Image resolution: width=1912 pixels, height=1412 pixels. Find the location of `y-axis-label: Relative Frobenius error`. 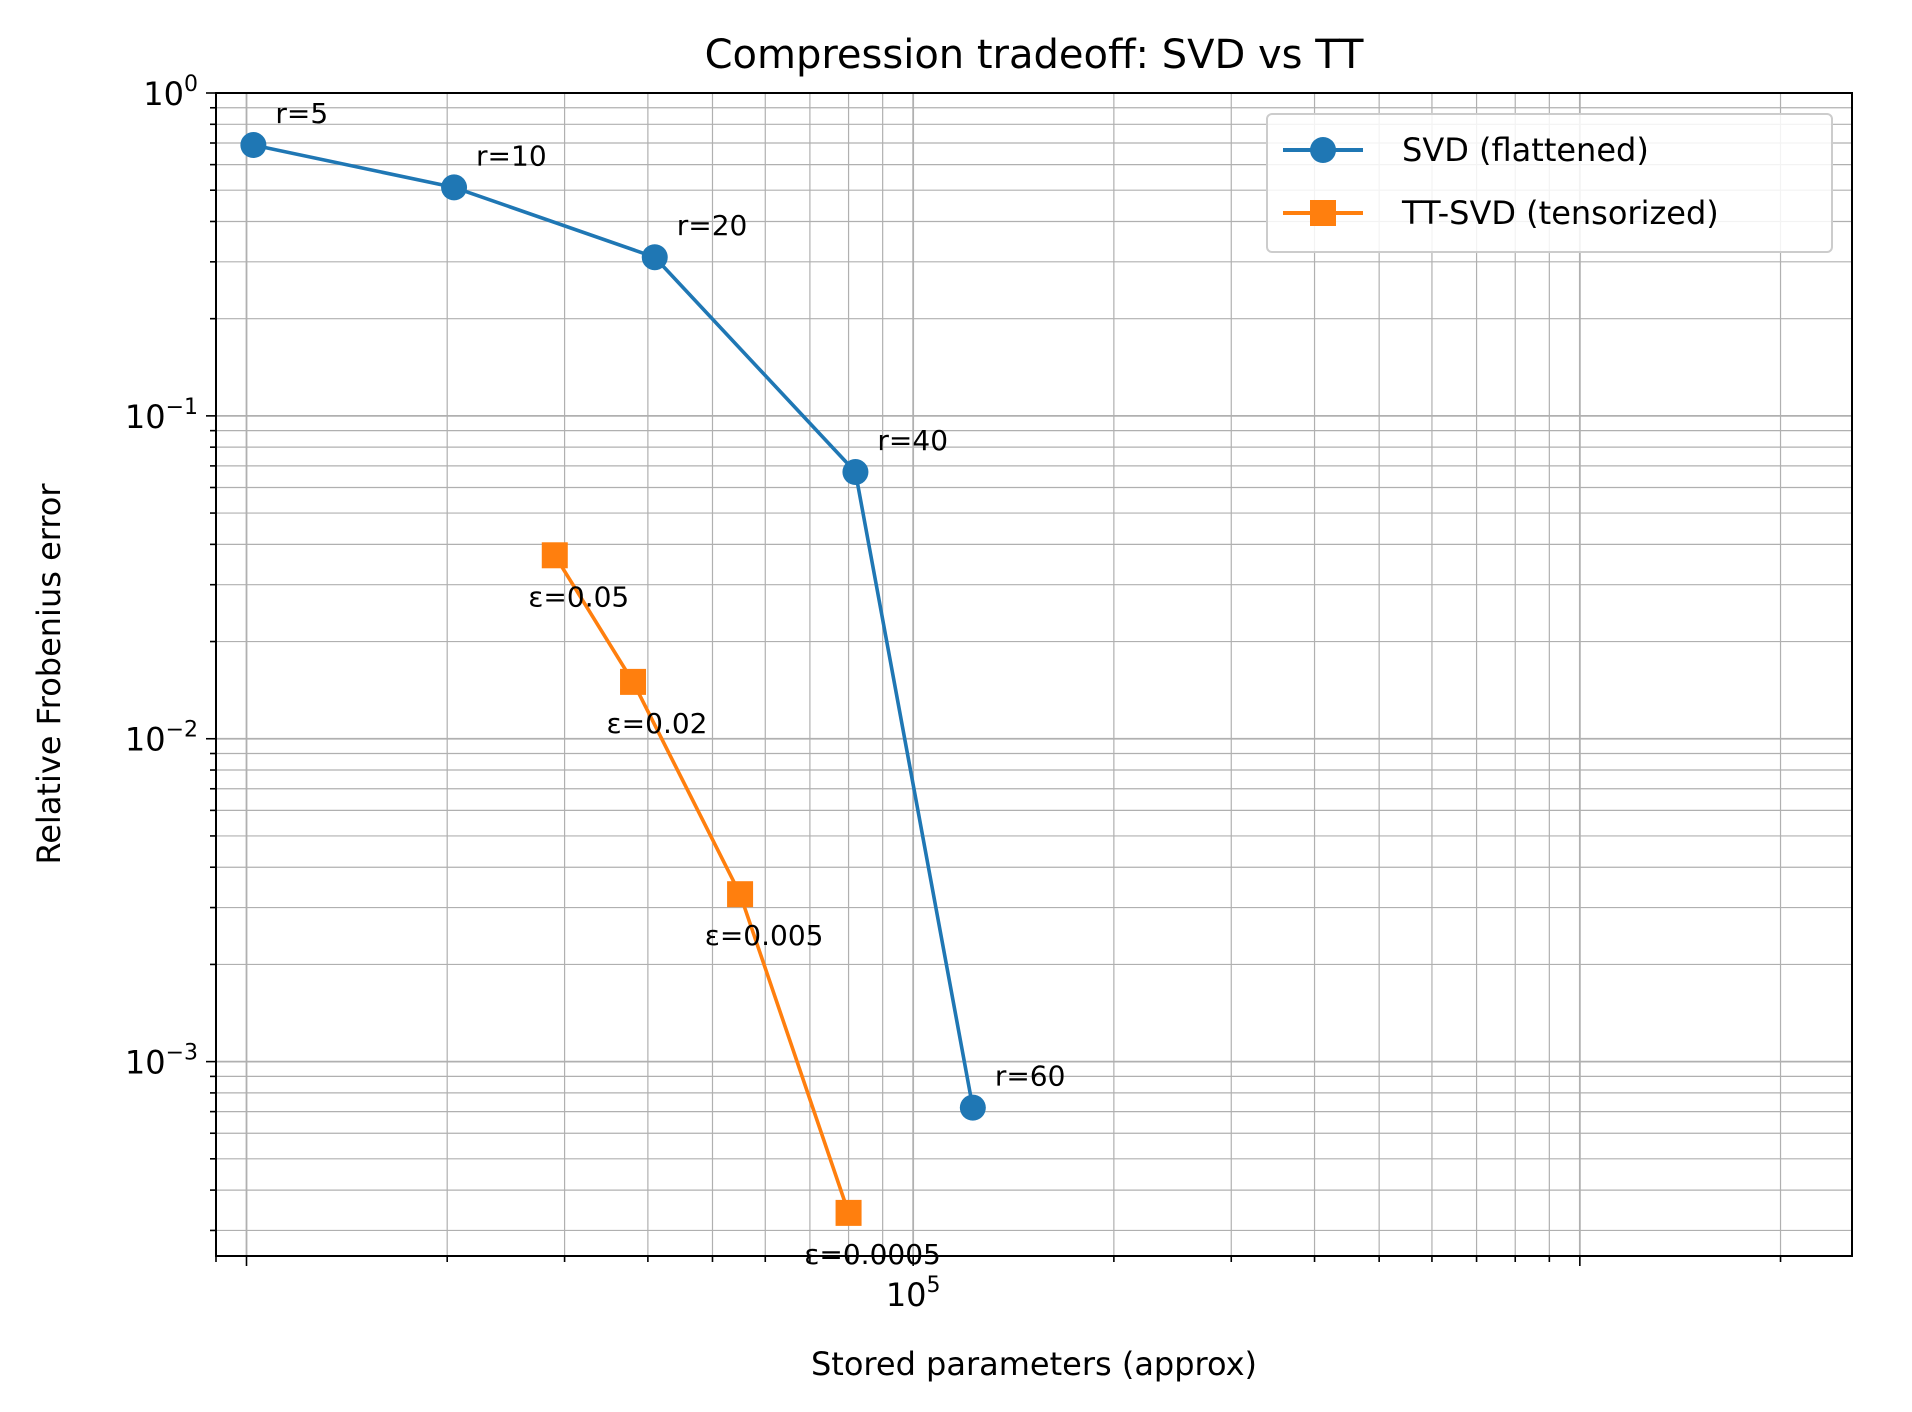

y-axis-label: Relative Frobenius error is located at coordinates (49, 674).